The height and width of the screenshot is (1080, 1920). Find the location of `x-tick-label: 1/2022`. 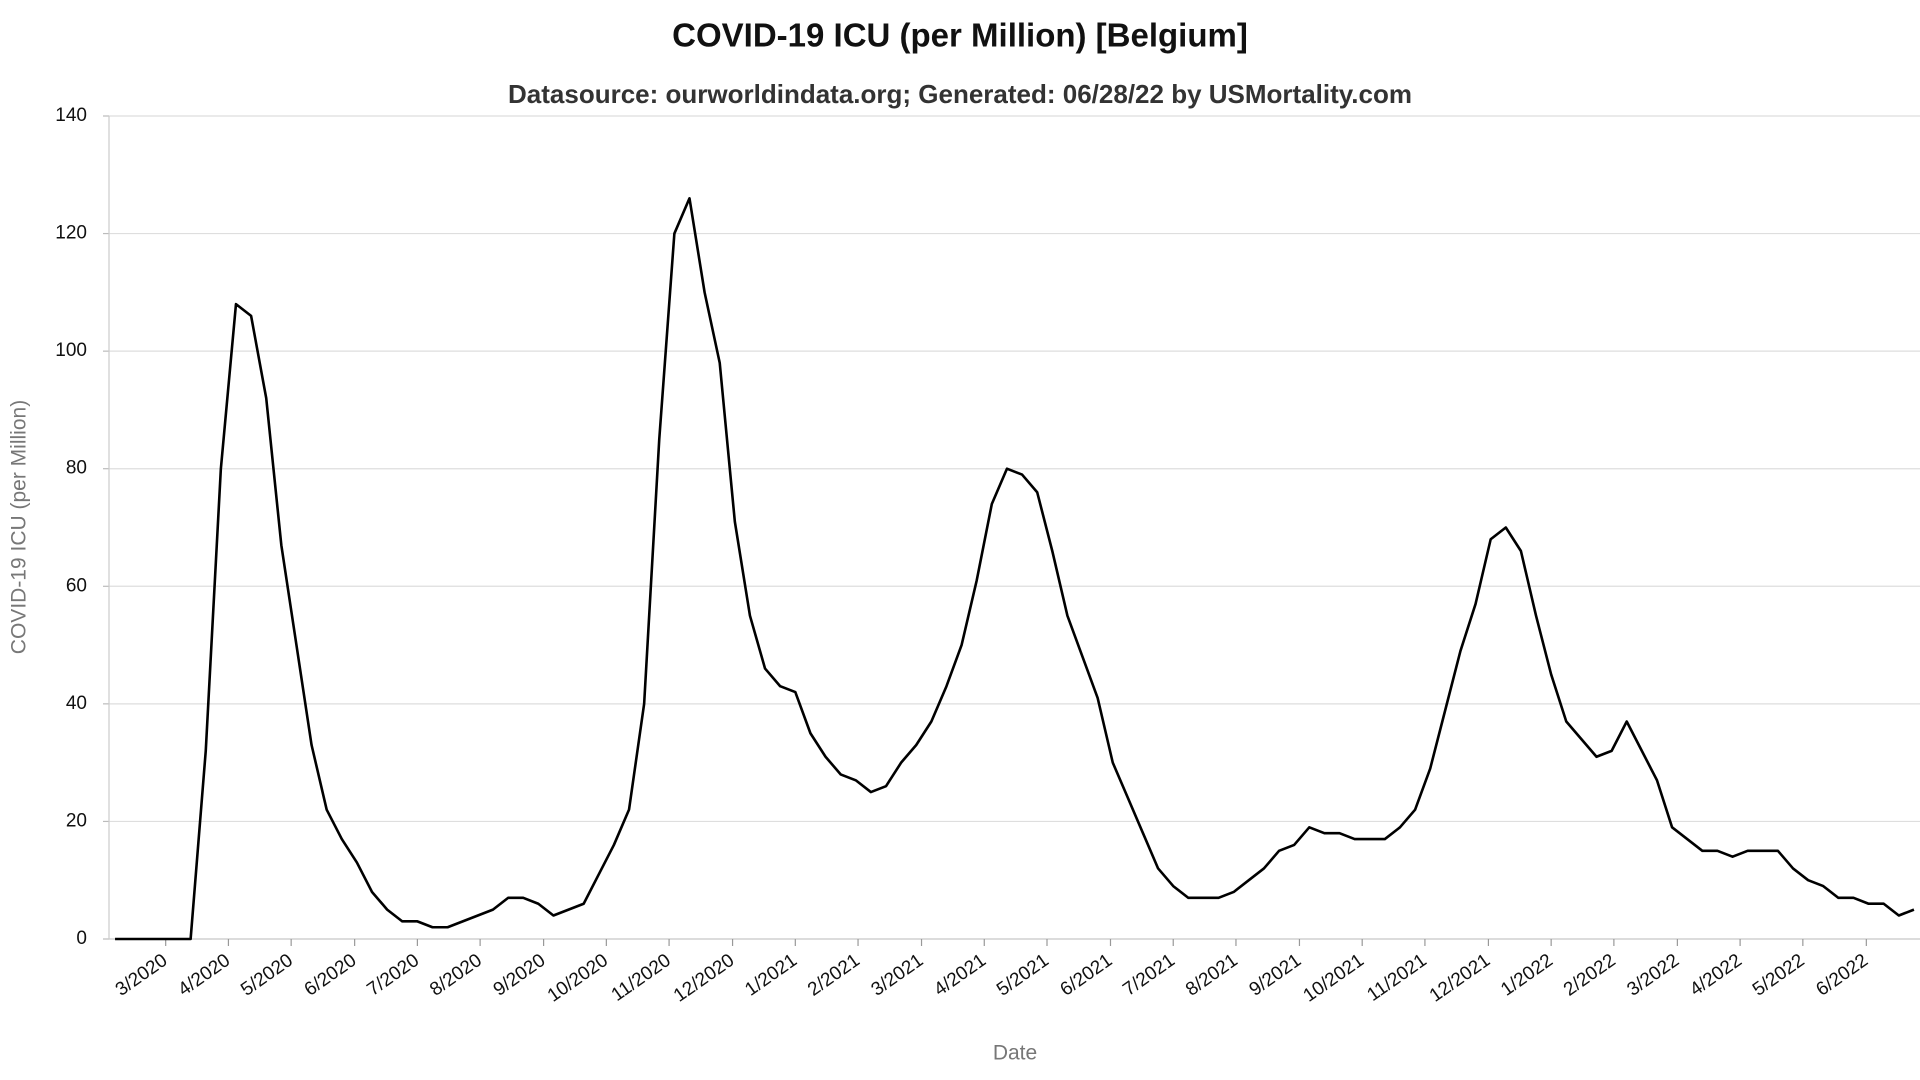

x-tick-label: 1/2022 is located at coordinates (1527, 975).